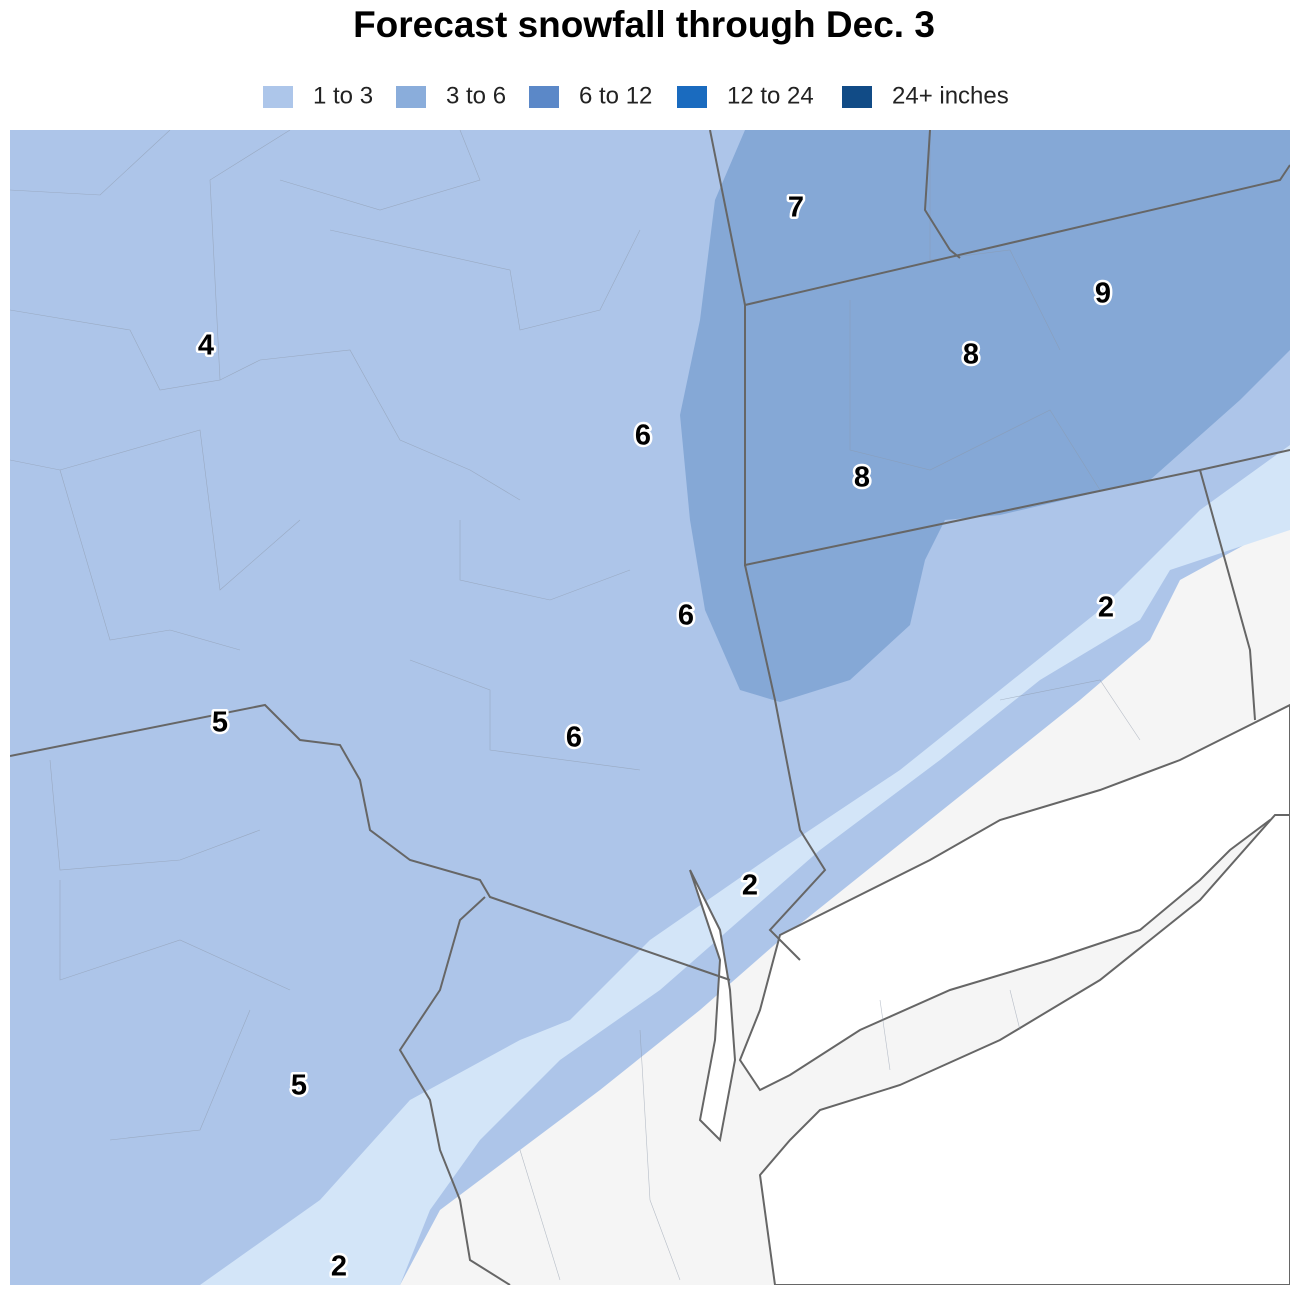 Image resolution: width=1299 pixels, height=1295 pixels. I want to click on legend-label: 3 to 6, so click(476, 95).